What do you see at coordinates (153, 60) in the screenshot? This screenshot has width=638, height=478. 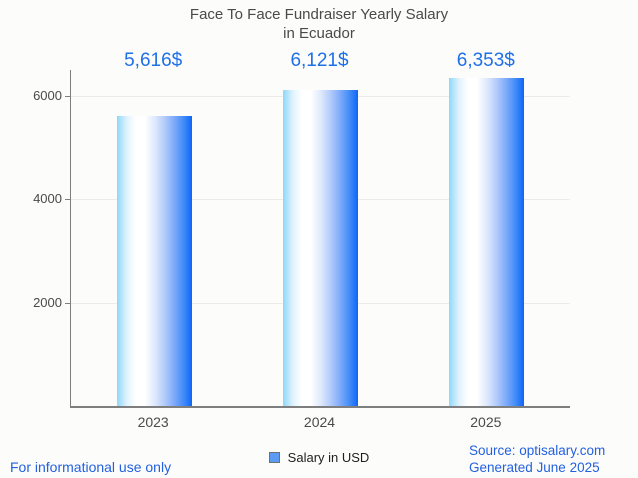 I see `value-label: 5,616$` at bounding box center [153, 60].